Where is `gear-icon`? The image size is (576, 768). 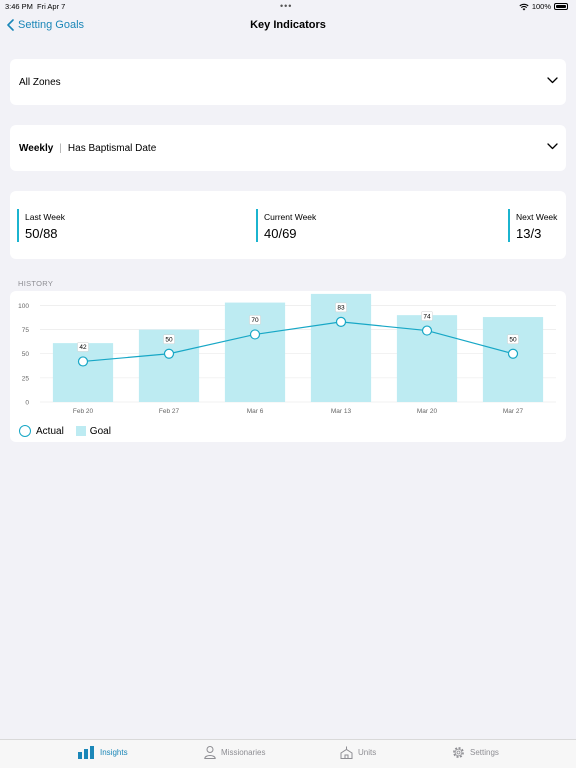 gear-icon is located at coordinates (458, 752).